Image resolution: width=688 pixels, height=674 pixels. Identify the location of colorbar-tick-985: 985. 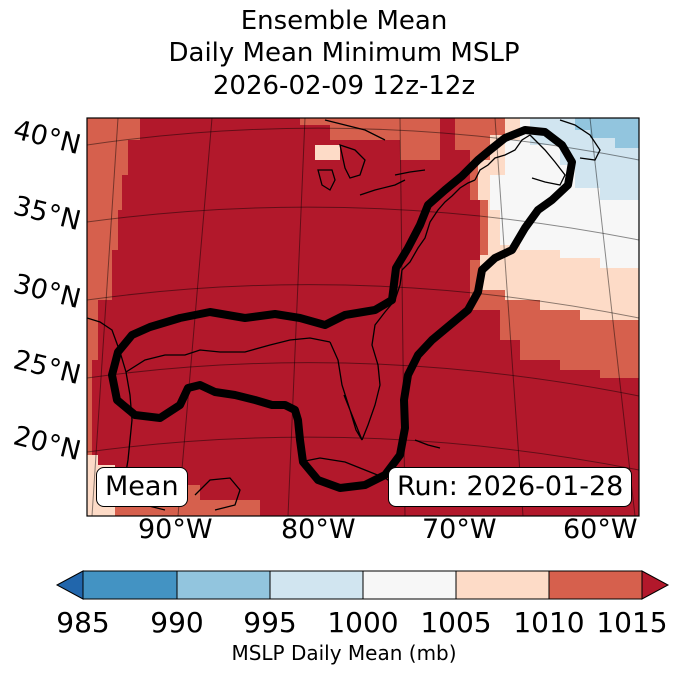
(83, 622).